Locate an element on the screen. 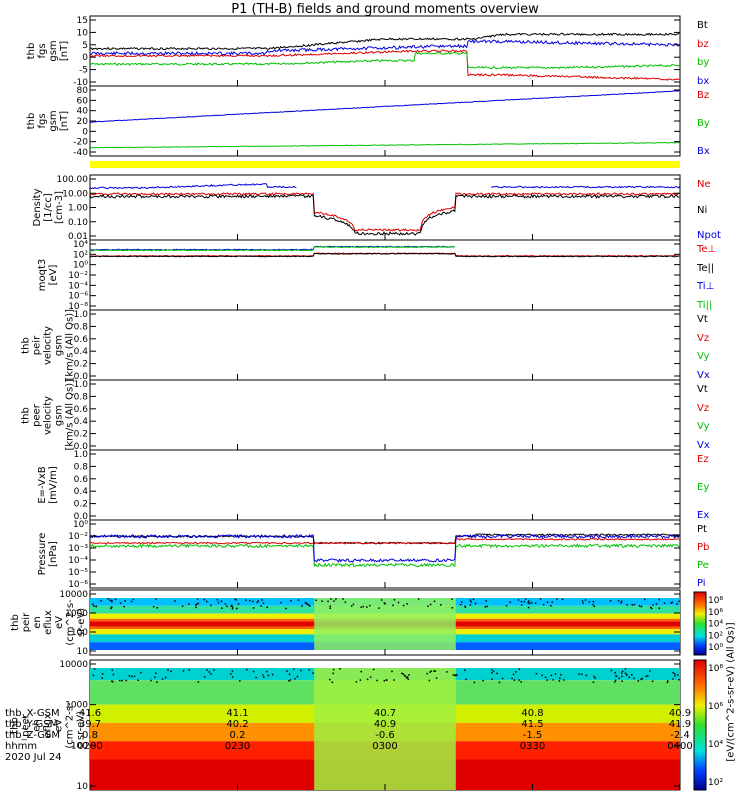  ephemeris-value: 41.5 is located at coordinates (532, 724).